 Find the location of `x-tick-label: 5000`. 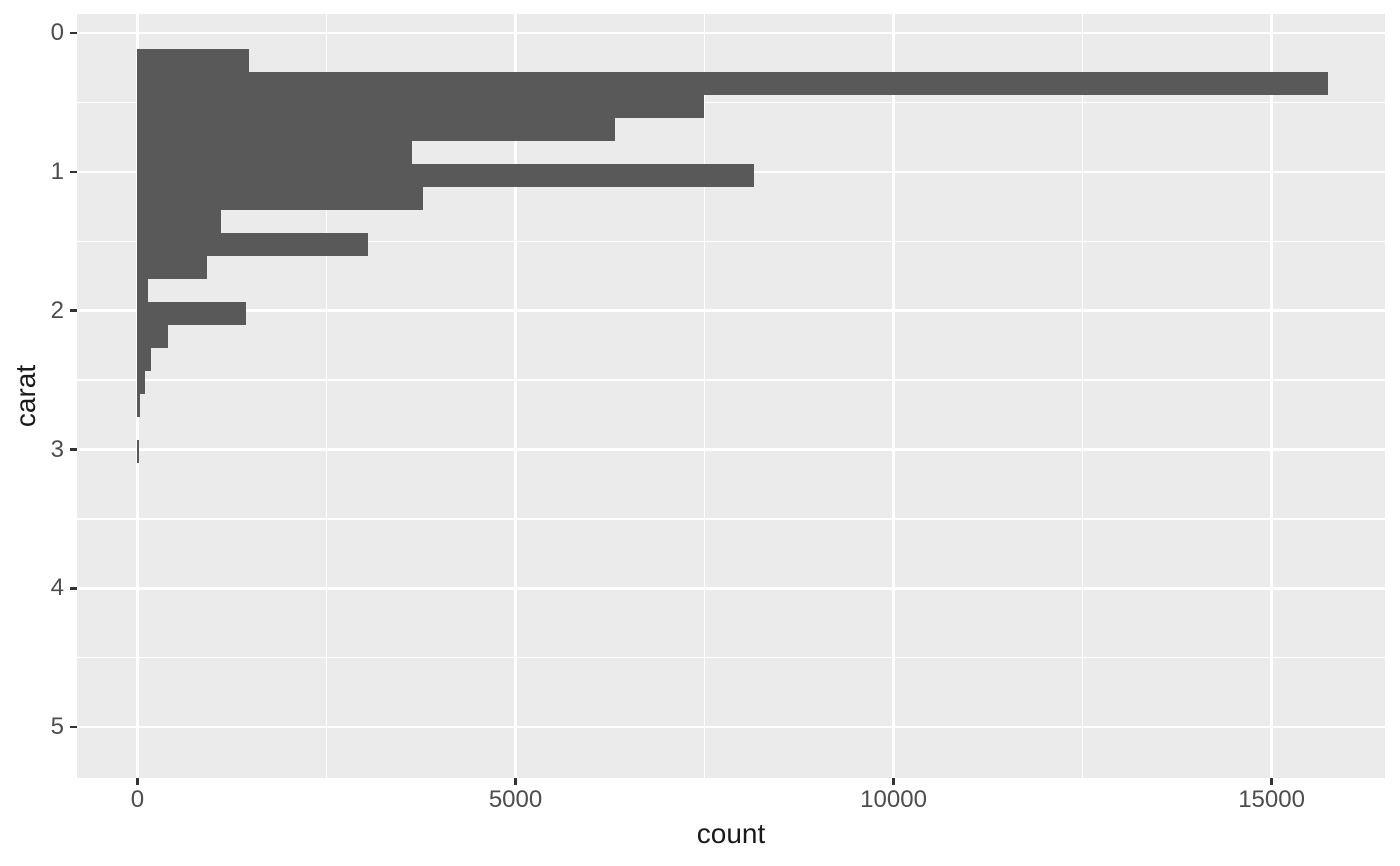

x-tick-label: 5000 is located at coordinates (515, 799).